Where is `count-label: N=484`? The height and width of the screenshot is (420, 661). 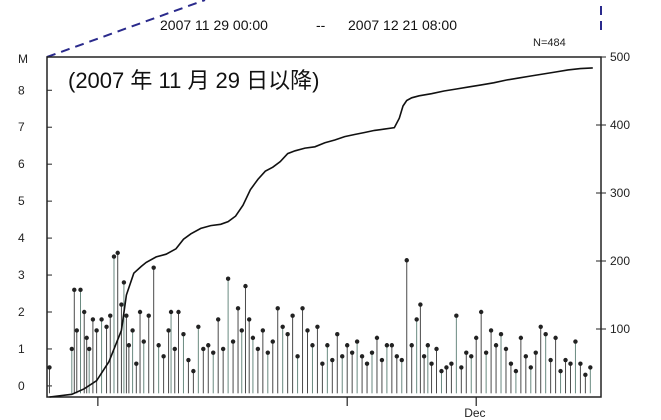
count-label: N=484 is located at coordinates (549, 43).